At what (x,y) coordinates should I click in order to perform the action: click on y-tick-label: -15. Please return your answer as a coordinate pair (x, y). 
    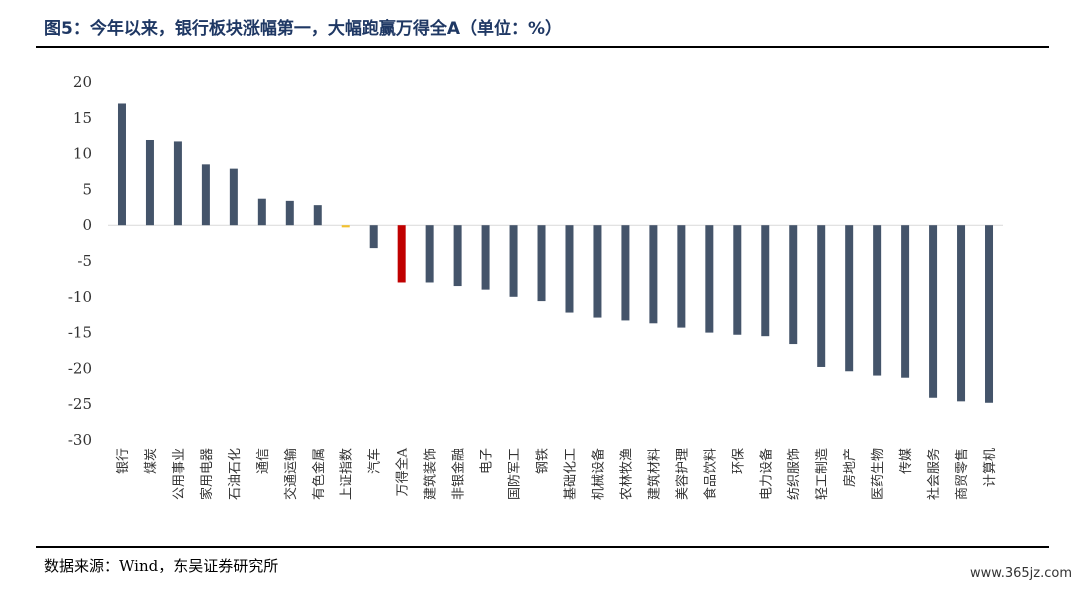
    Looking at the image, I should click on (80, 333).